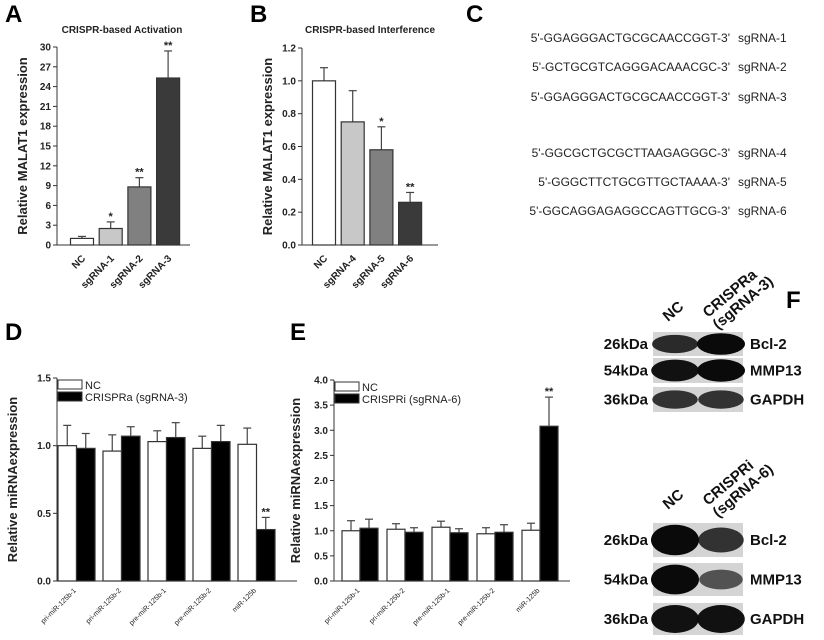  I want to click on y-tick-label: 0.4, so click(289, 180).